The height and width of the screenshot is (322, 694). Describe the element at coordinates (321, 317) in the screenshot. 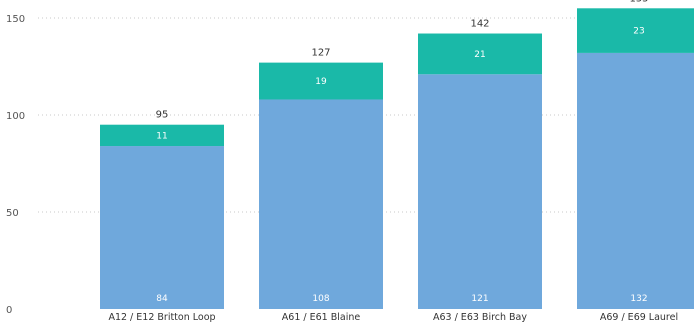

I see `category-label: A61 / E61 Blaine` at that location.